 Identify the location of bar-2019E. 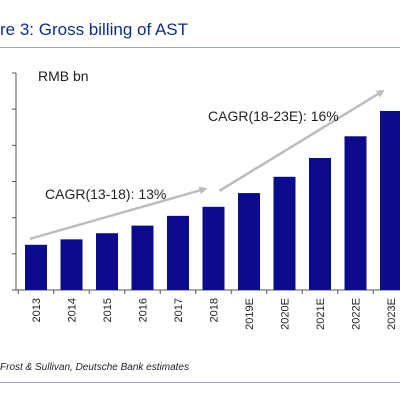
(249, 241).